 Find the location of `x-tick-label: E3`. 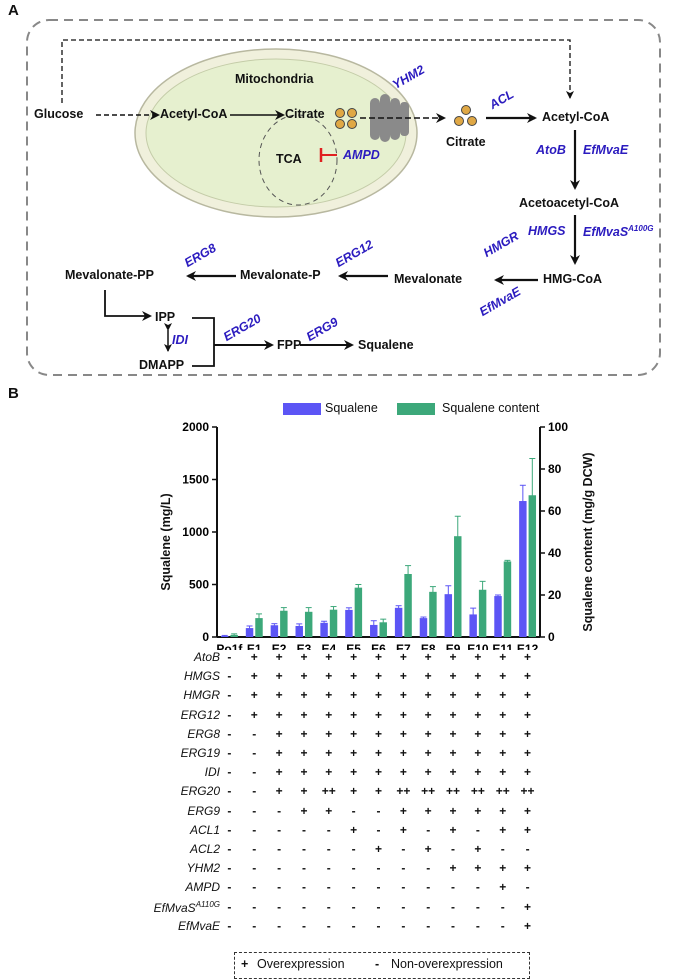

x-tick-label: E3 is located at coordinates (304, 646).